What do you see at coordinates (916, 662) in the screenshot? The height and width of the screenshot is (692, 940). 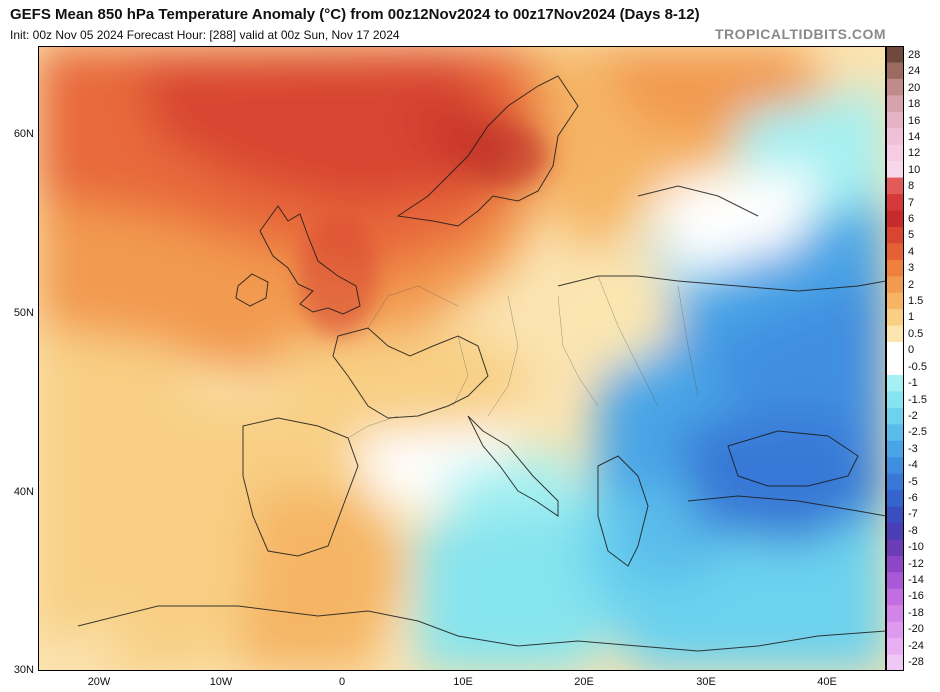 I see `colorbar-tick-label: -28` at bounding box center [916, 662].